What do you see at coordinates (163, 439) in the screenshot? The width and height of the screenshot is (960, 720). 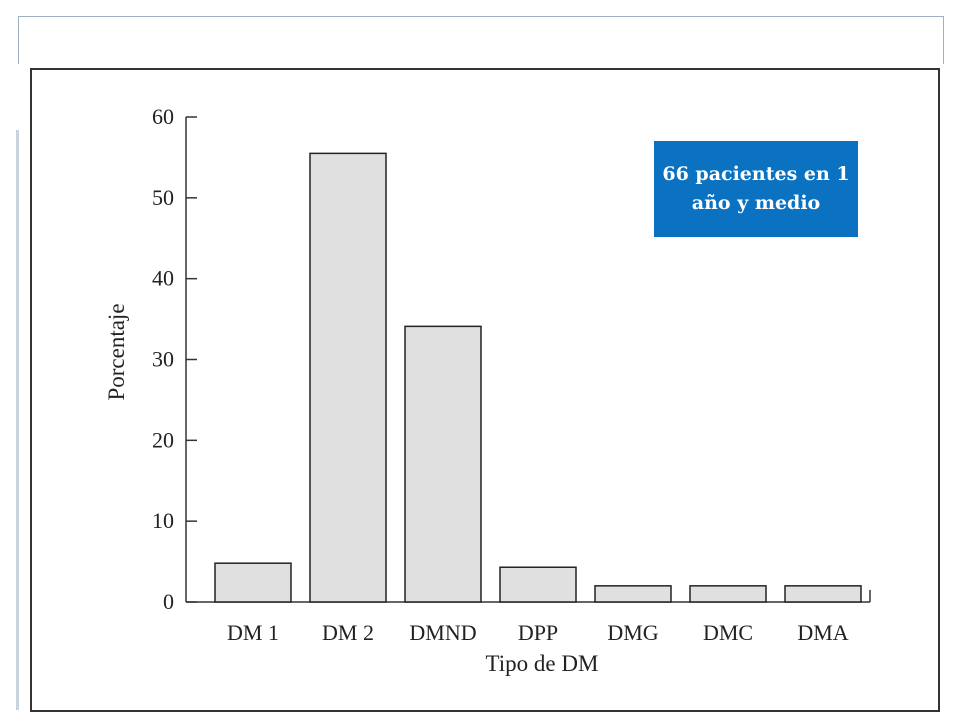 I see `y-tick-label: 20` at bounding box center [163, 439].